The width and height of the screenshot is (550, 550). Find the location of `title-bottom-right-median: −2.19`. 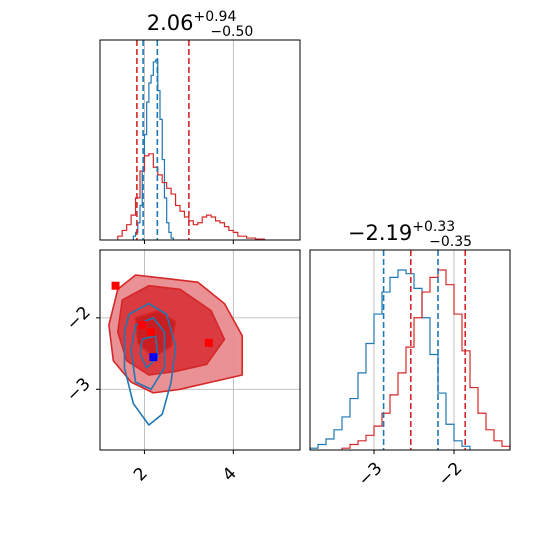

title-bottom-right-median: −2.19 is located at coordinates (380, 233).